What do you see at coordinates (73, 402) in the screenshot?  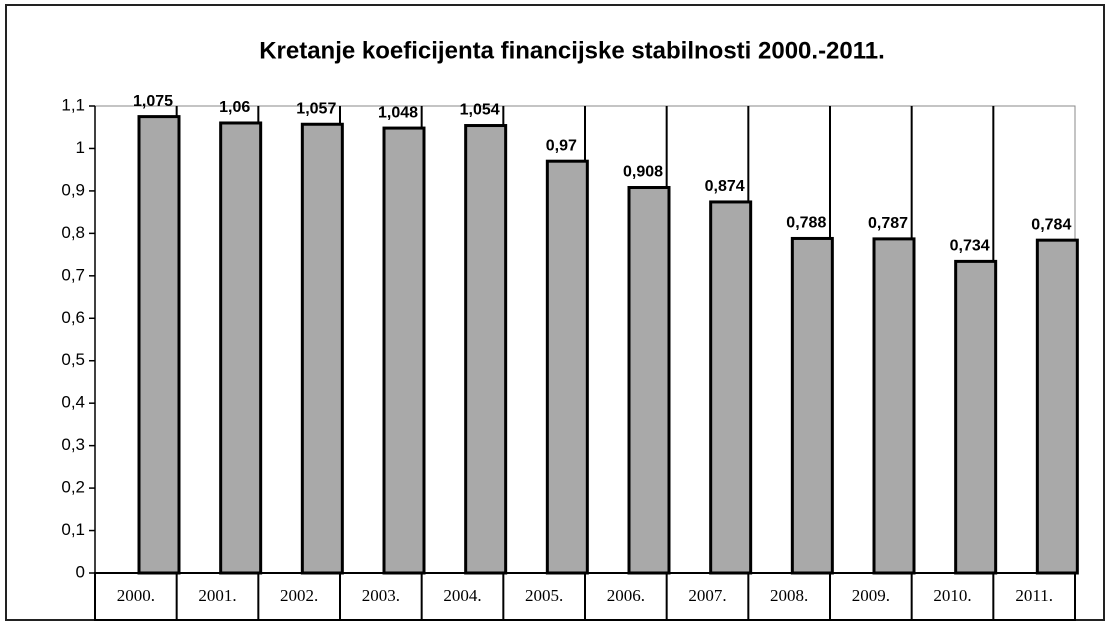 I see `y-tick-label: 0,4` at bounding box center [73, 402].